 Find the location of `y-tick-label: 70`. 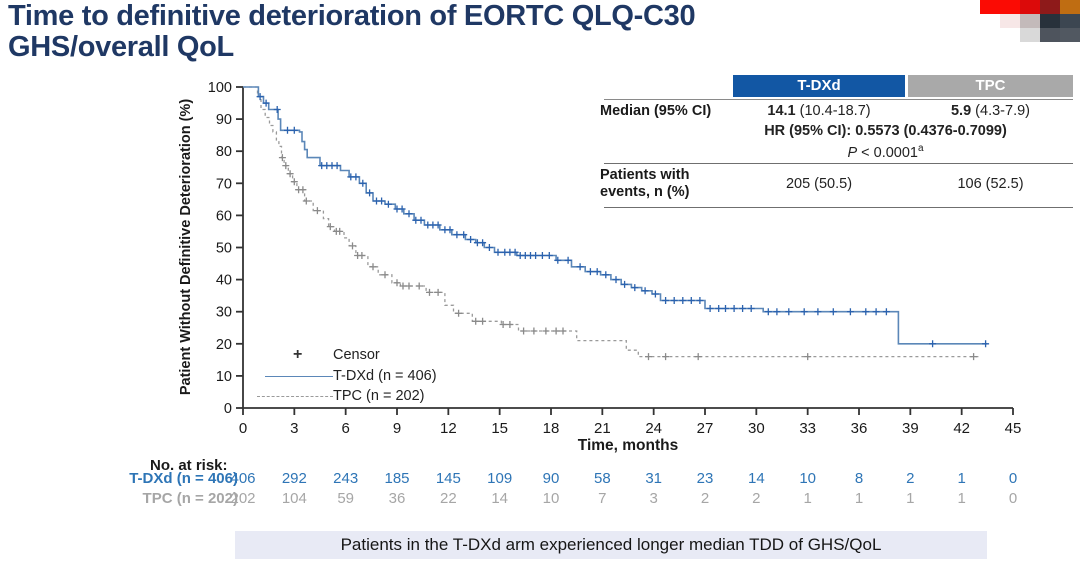

y-tick-label: 70 is located at coordinates (224, 184).